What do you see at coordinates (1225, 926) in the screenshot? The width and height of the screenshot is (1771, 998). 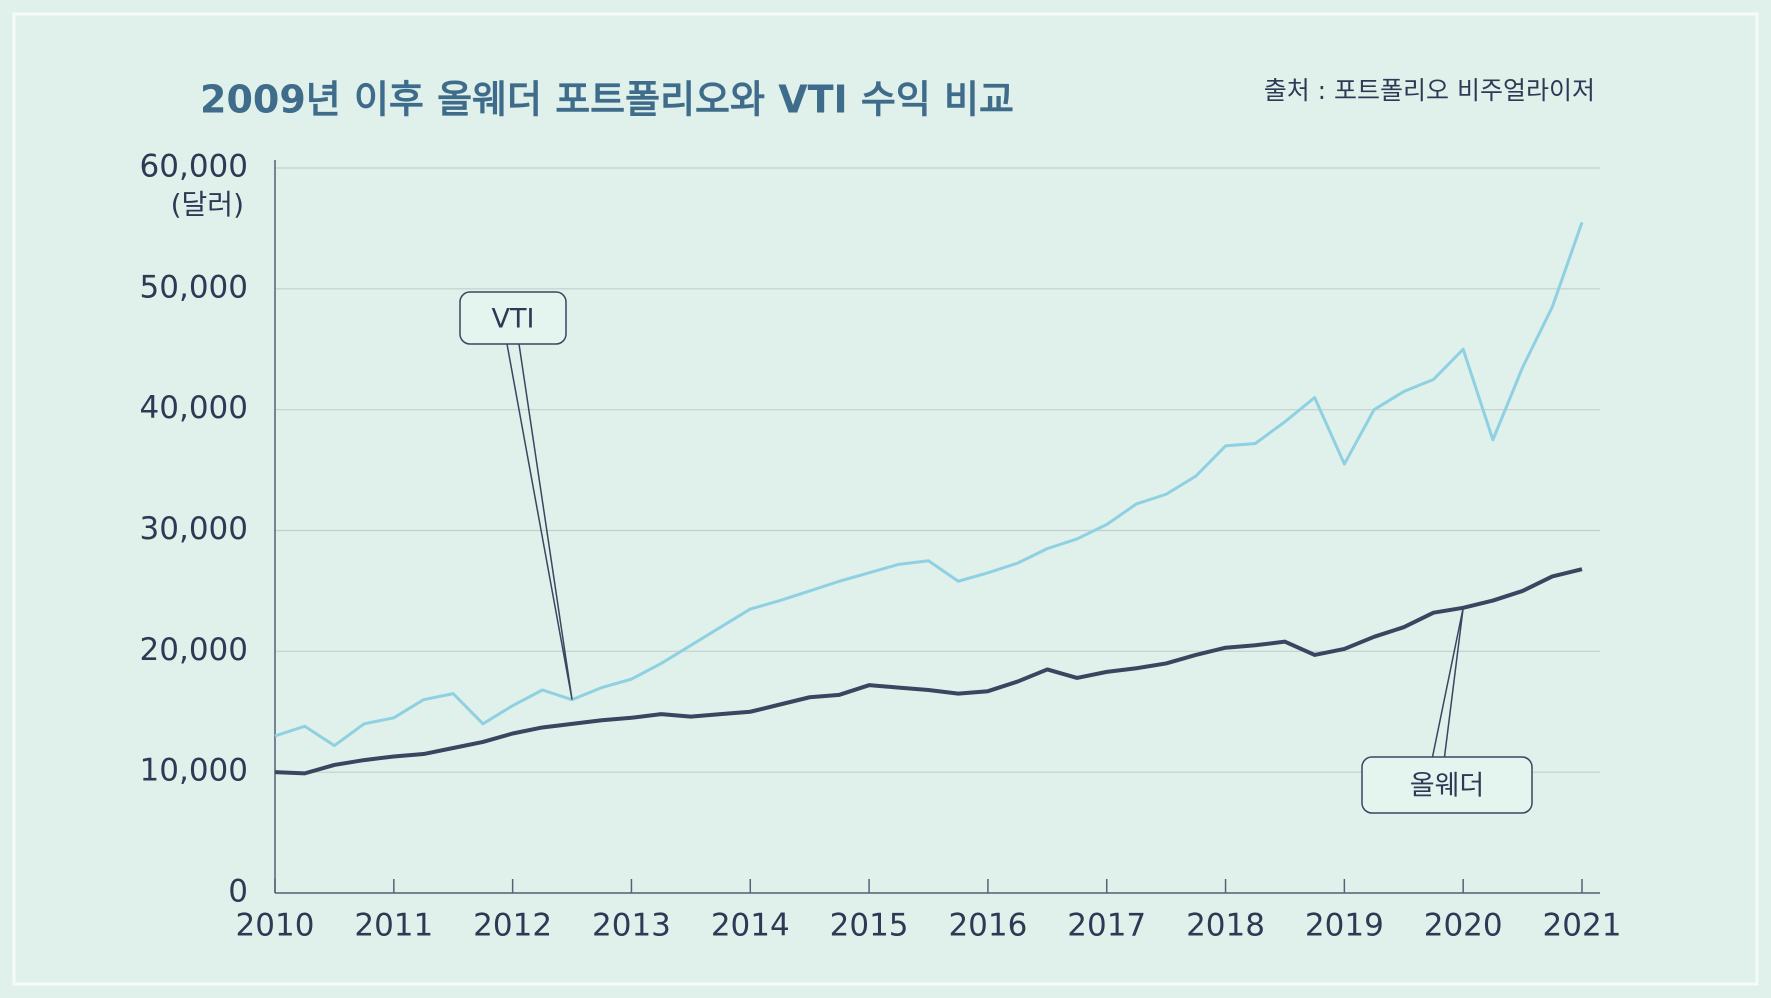 I see `x-tick-label: 2018` at bounding box center [1225, 926].